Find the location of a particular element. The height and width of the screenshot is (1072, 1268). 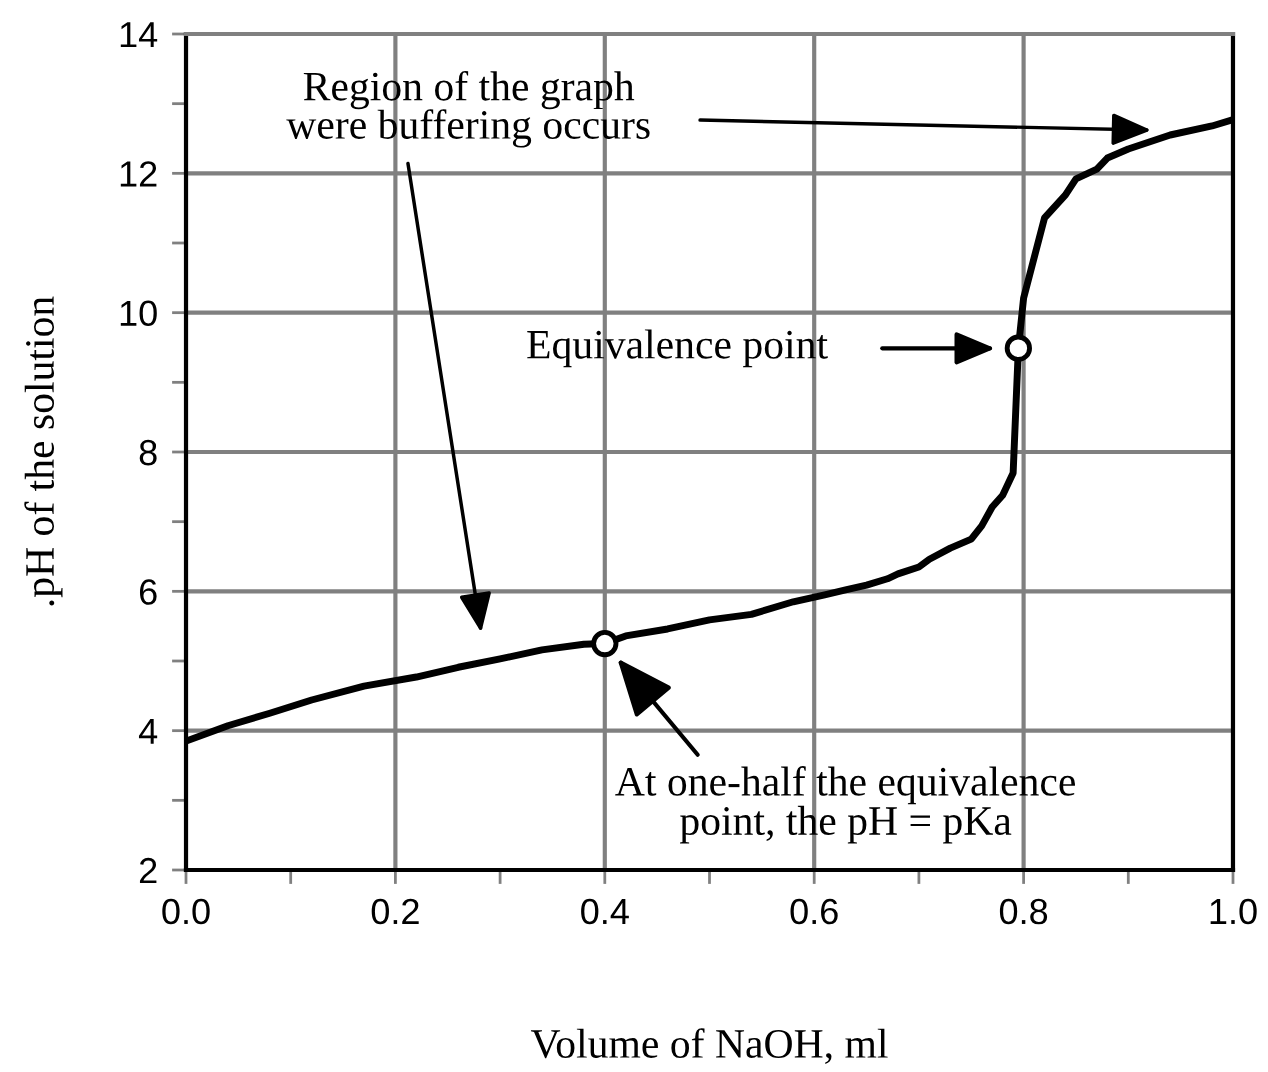

y-tick-label: 4 is located at coordinates (148, 731).